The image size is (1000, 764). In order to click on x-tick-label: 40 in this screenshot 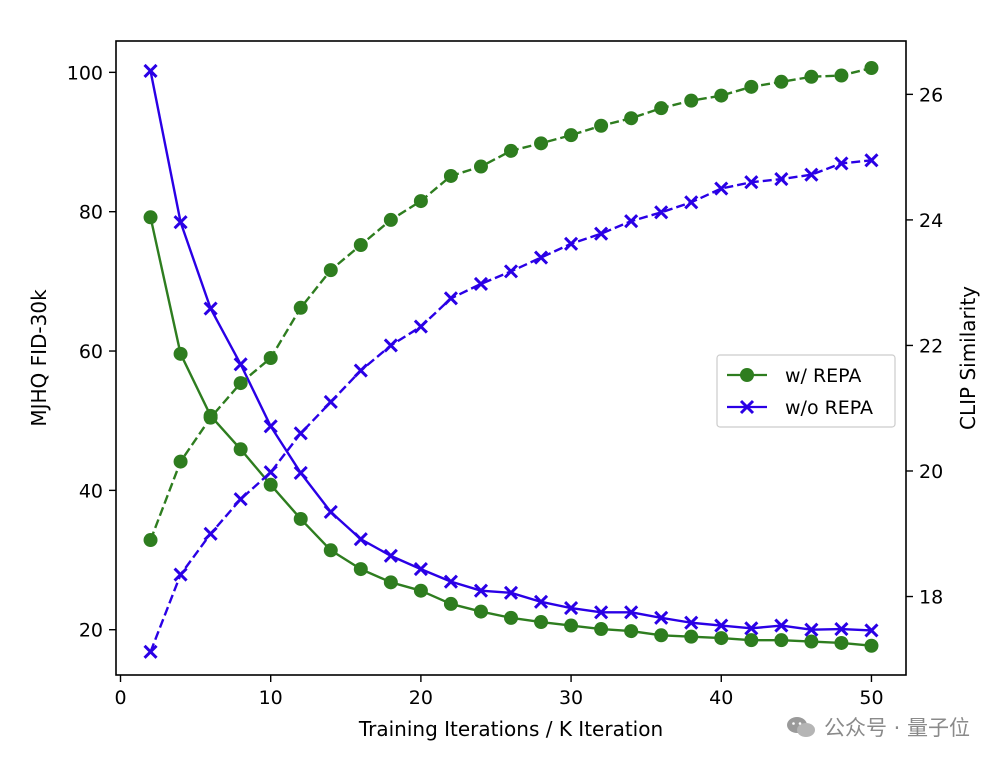, I will do `click(721, 698)`.